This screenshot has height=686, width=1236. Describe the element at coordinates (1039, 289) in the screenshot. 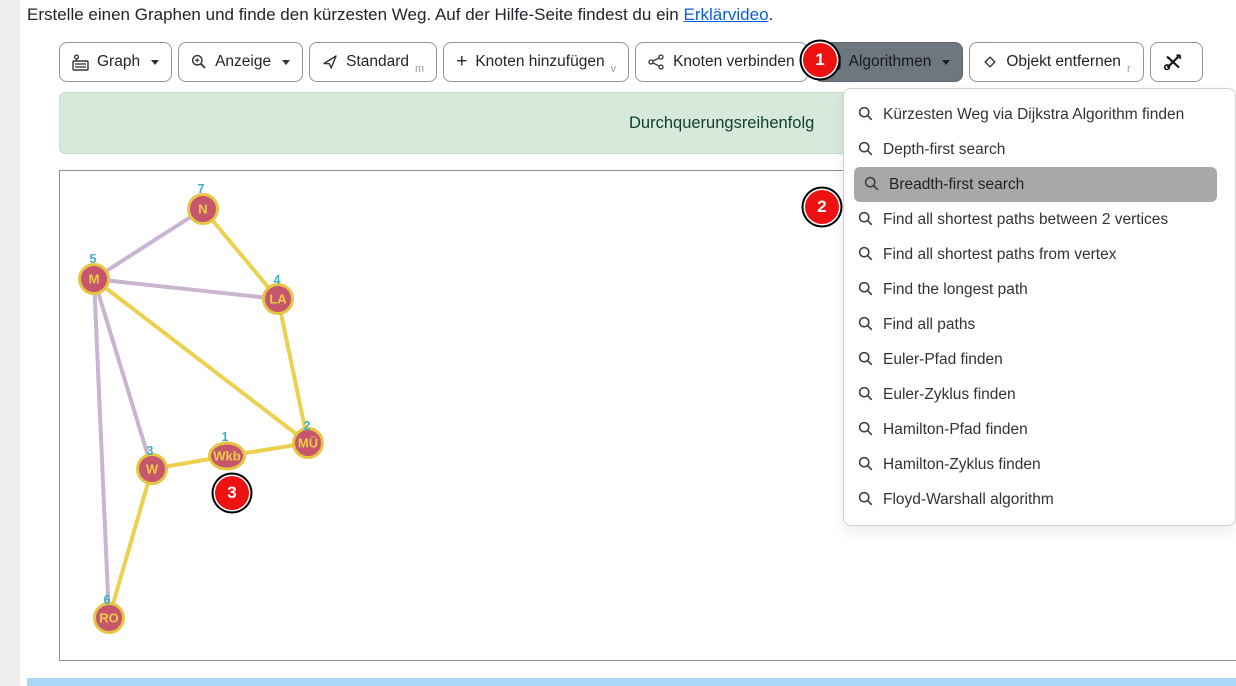

I see `algorithm-menu-item: Find the longest path` at that location.